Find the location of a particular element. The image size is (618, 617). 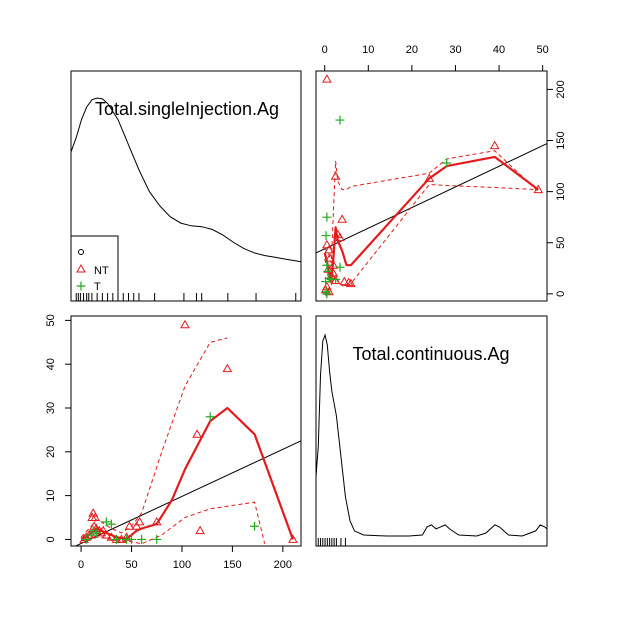

panel-bottom-right-frame is located at coordinates (431, 431).